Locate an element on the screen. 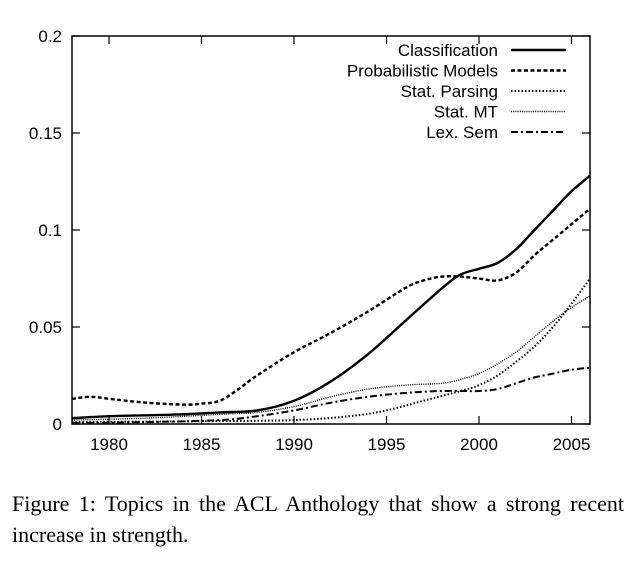  legend-label-classification: Classification is located at coordinates (448, 50).